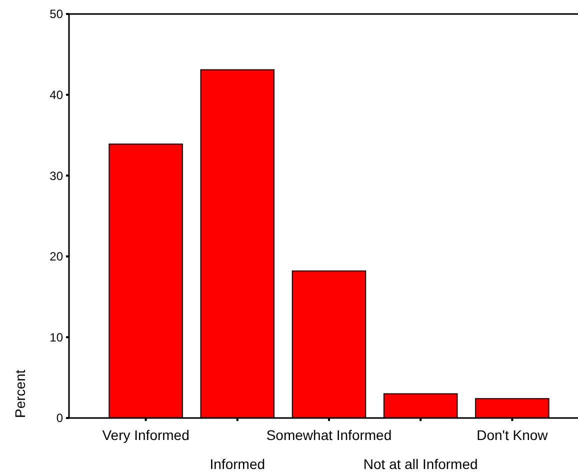 The height and width of the screenshot is (473, 578). Describe the element at coordinates (420, 464) in the screenshot. I see `x-tick-label: Not at all Informed` at that location.